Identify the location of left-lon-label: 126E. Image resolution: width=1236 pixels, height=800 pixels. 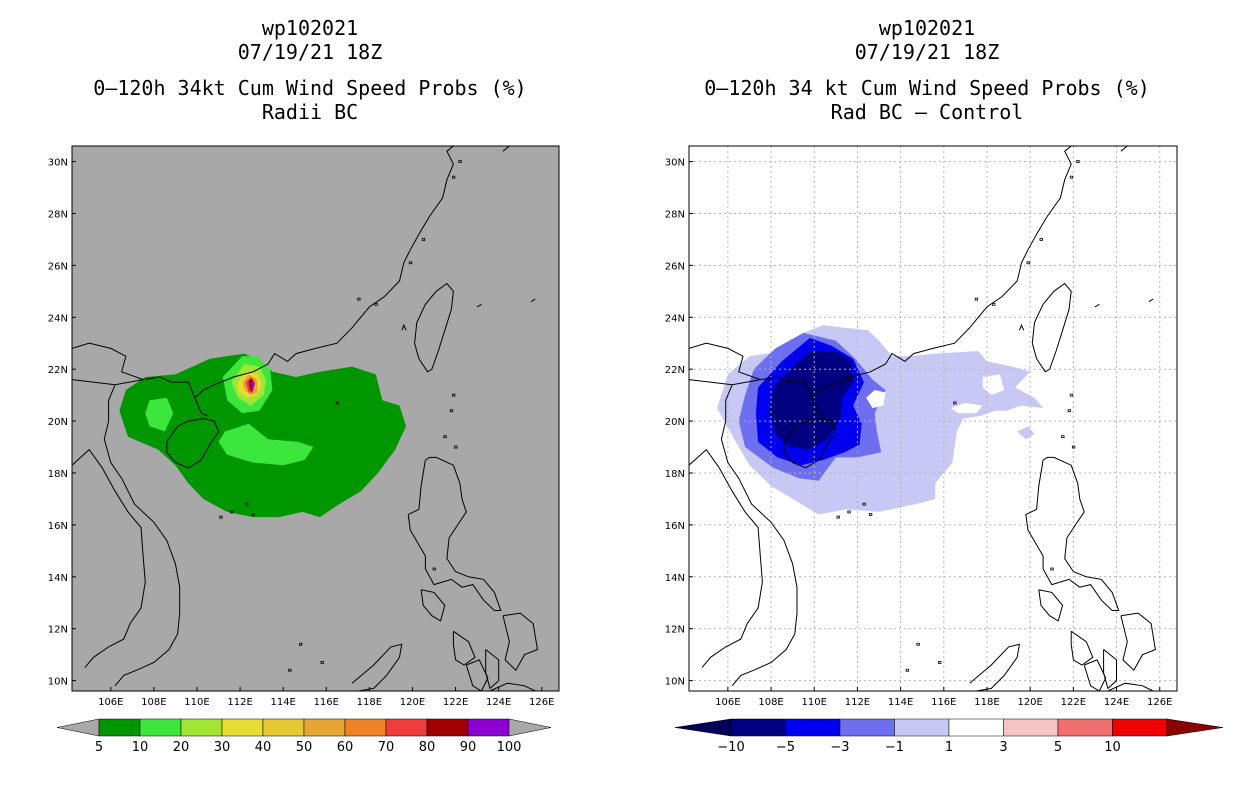
(541, 702).